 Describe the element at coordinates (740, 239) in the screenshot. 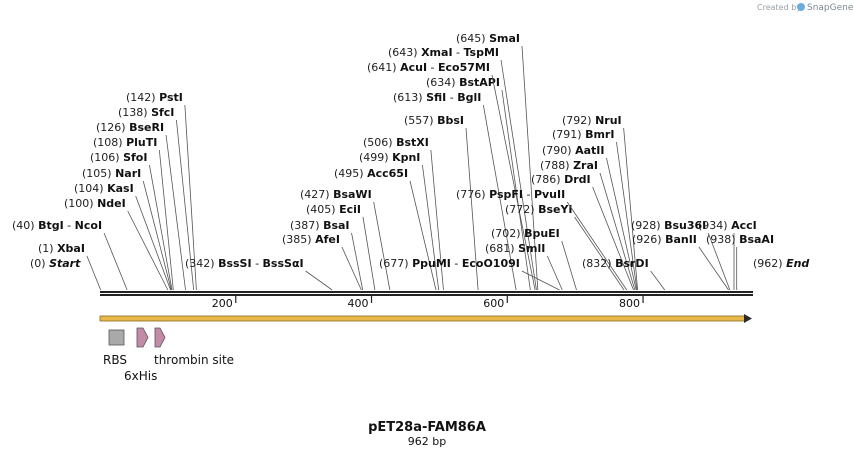

I see `site-label: (938) BsaAI` at that location.